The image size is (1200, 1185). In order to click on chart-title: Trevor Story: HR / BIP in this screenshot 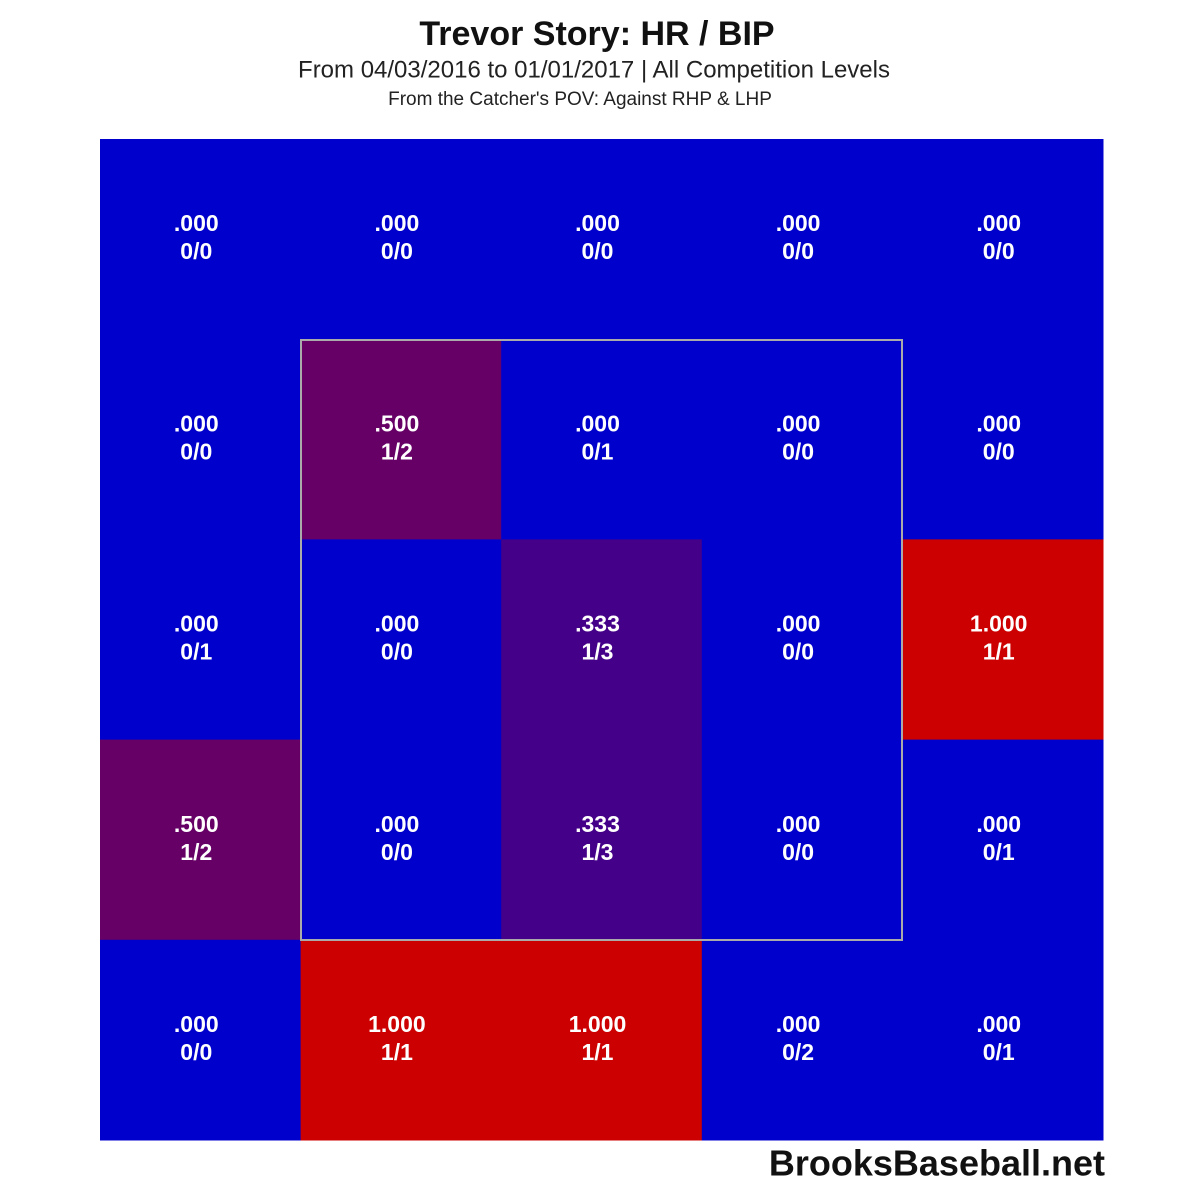, I will do `click(596, 34)`.